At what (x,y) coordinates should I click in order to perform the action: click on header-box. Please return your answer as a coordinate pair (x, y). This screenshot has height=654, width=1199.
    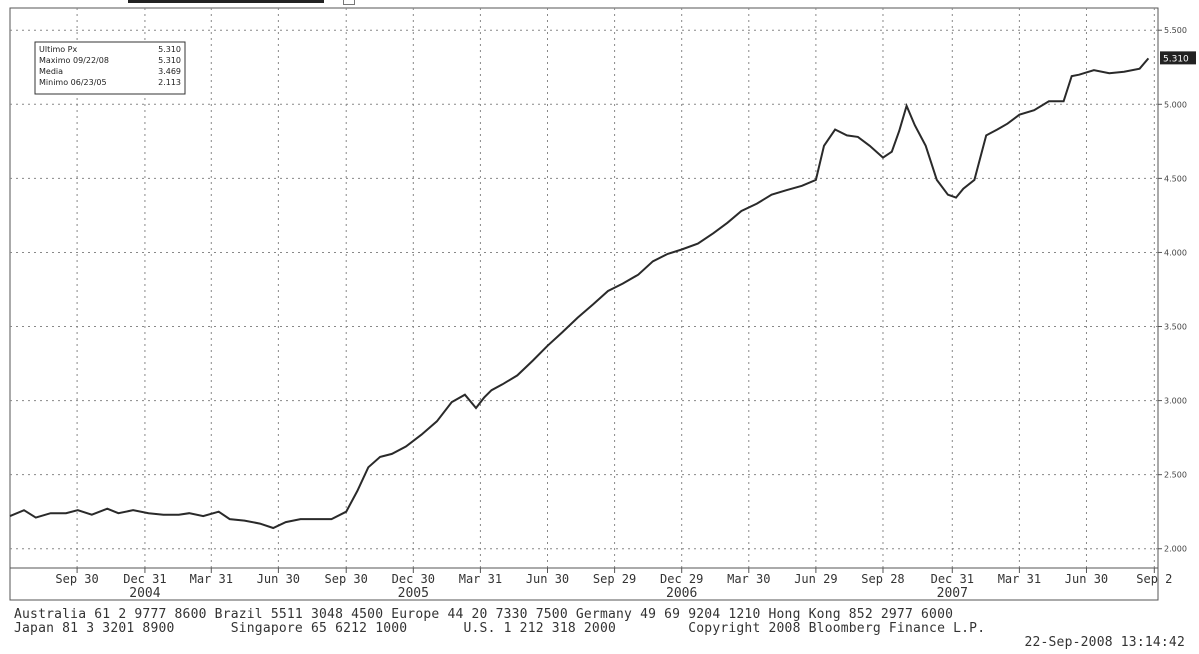
    Looking at the image, I should click on (349, 2).